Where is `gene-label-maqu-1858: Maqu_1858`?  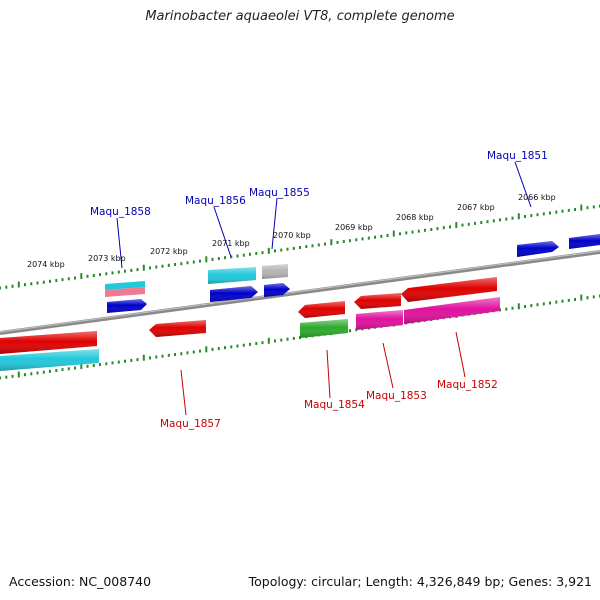
gene-label-maqu-1858: Maqu_1858 is located at coordinates (120, 212).